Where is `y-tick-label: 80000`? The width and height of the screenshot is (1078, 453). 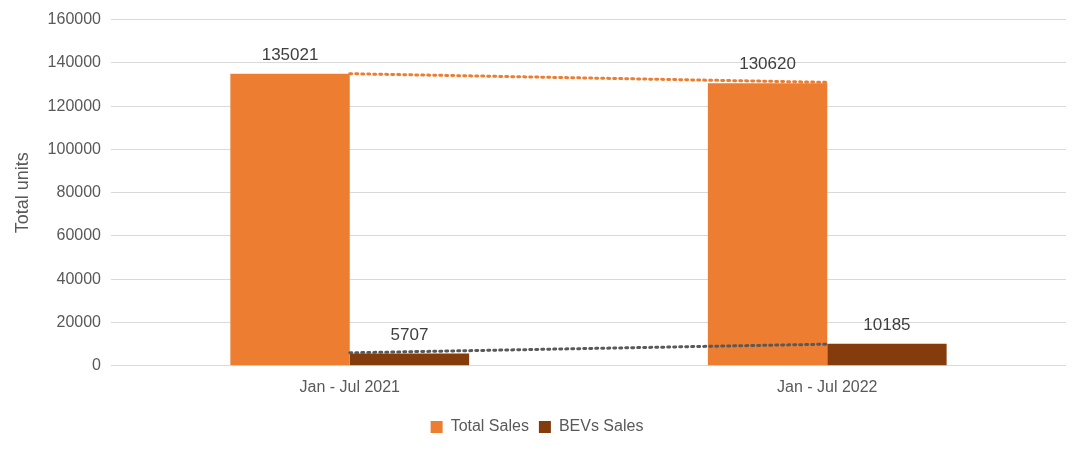
y-tick-label: 80000 is located at coordinates (79, 192).